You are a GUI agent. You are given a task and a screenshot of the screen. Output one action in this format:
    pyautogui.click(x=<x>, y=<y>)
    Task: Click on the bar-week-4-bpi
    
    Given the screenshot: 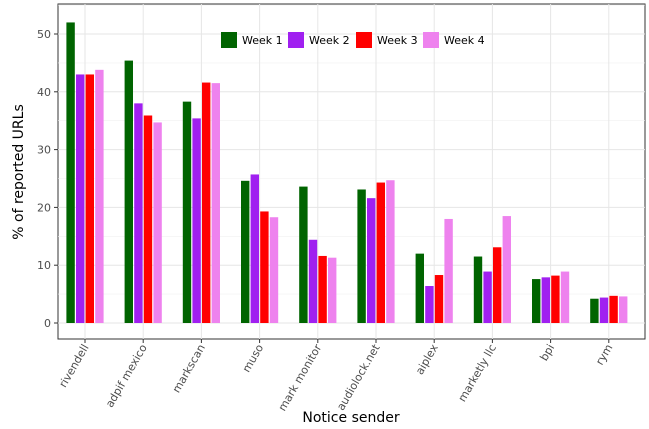 What is the action you would take?
    pyautogui.click(x=565, y=297)
    